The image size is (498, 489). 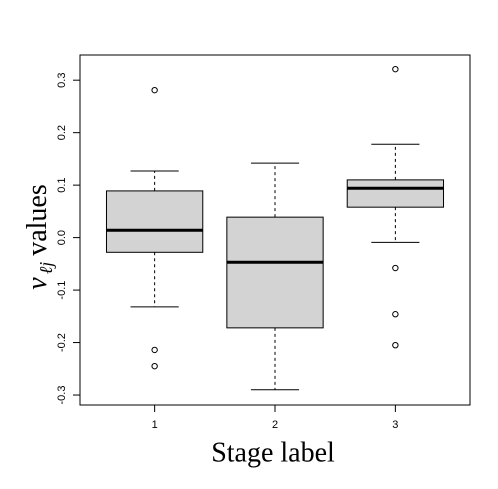 What do you see at coordinates (395, 425) in the screenshot?
I see `x-tick-label: 3` at bounding box center [395, 425].